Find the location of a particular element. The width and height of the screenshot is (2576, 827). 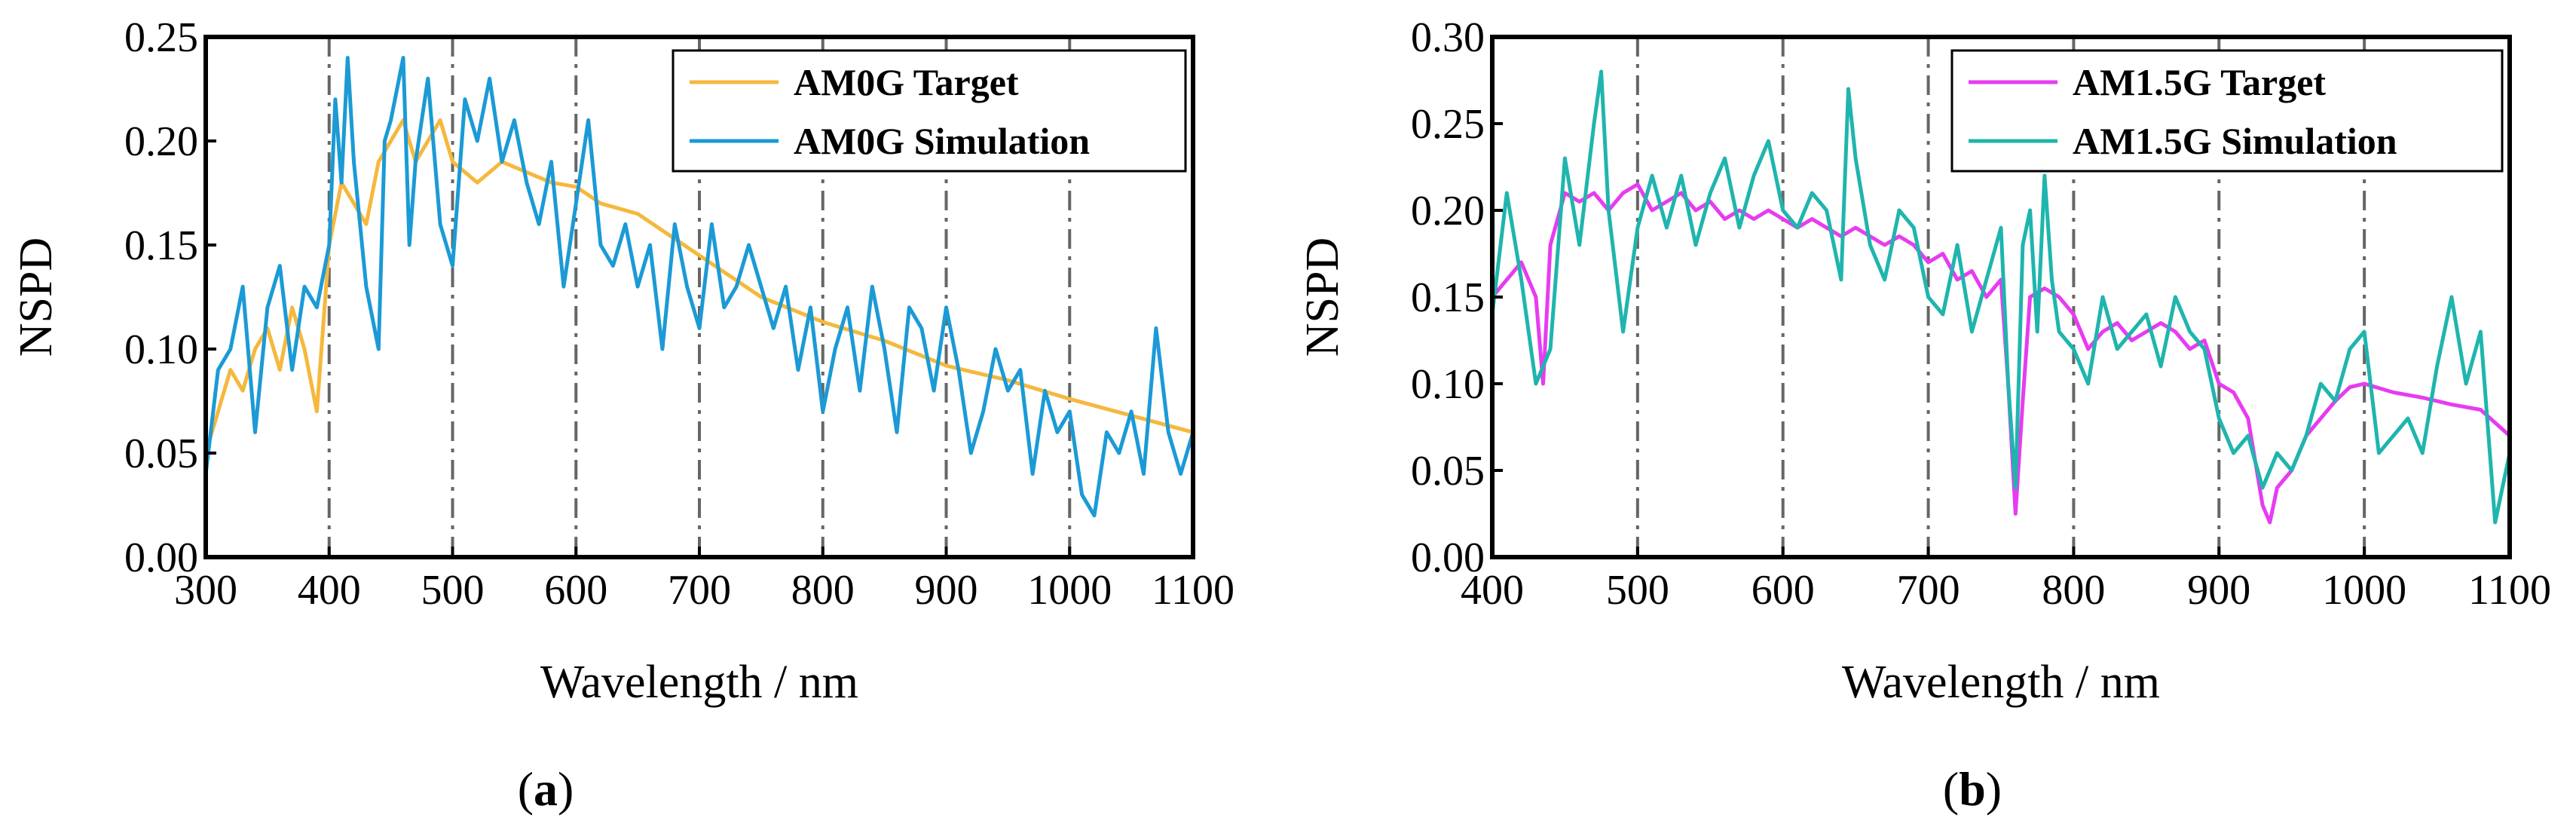

panel-a-legend-box is located at coordinates (929, 111).